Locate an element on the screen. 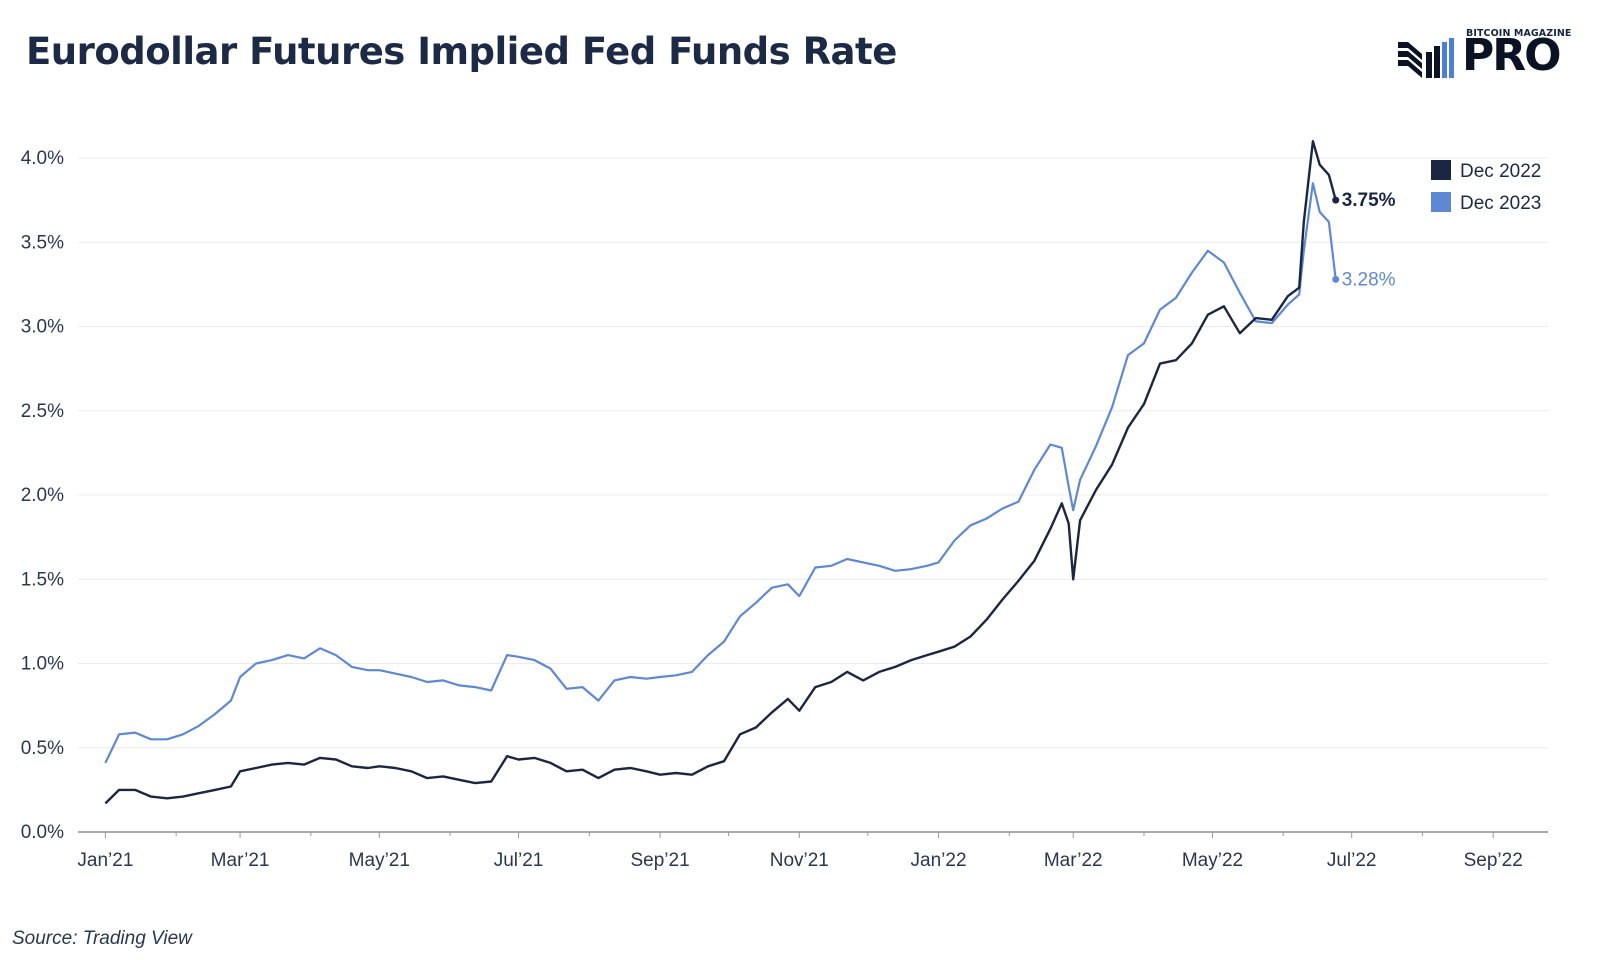  bitcoin-magazine-pro-logo: BITCOIN MAGAZINE PRO is located at coordinates (1485, 55).